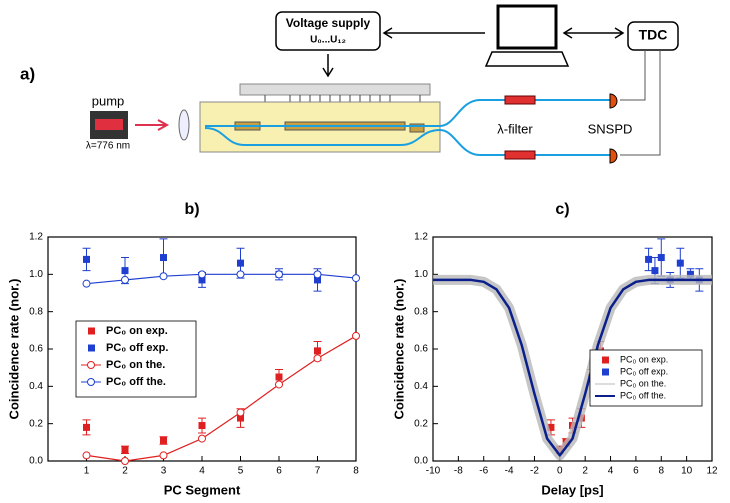 This screenshot has height=503, width=730. Describe the element at coordinates (712, 471) in the screenshot. I see `x-tick-label: 12` at that location.